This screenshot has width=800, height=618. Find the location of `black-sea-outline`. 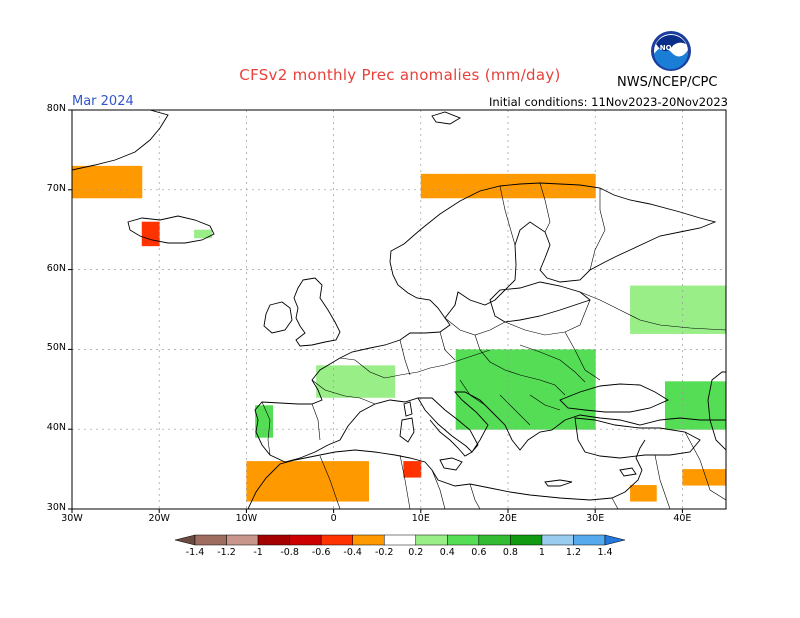

black-sea-outline is located at coordinates (614, 398).